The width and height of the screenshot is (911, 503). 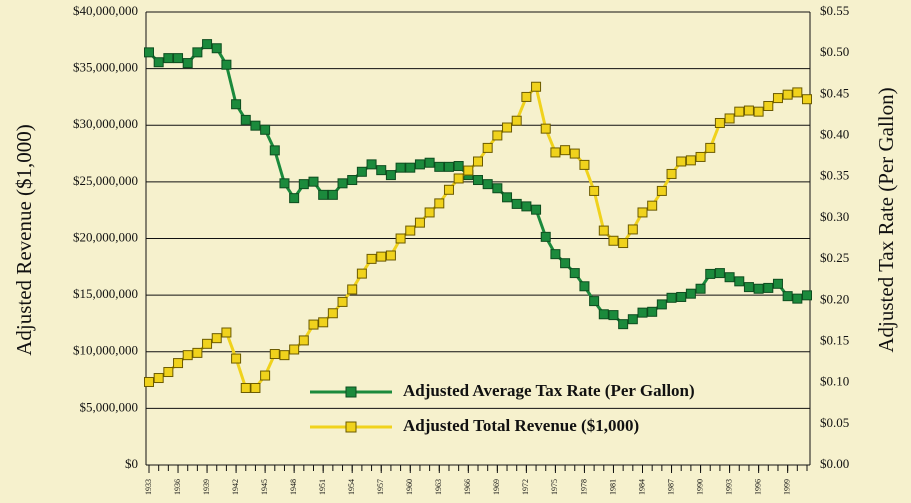 What do you see at coordinates (24, 240) in the screenshot?
I see `y-axis-title: Adjusted Revenue ($1,000)` at bounding box center [24, 240].